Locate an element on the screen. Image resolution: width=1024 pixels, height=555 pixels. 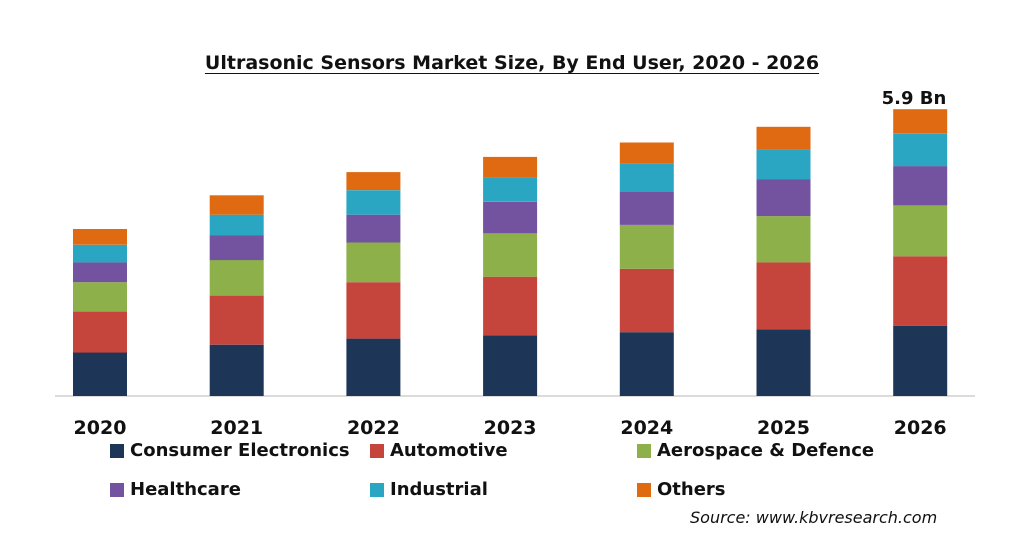
x-tick-label: 2020 is located at coordinates (100, 428).